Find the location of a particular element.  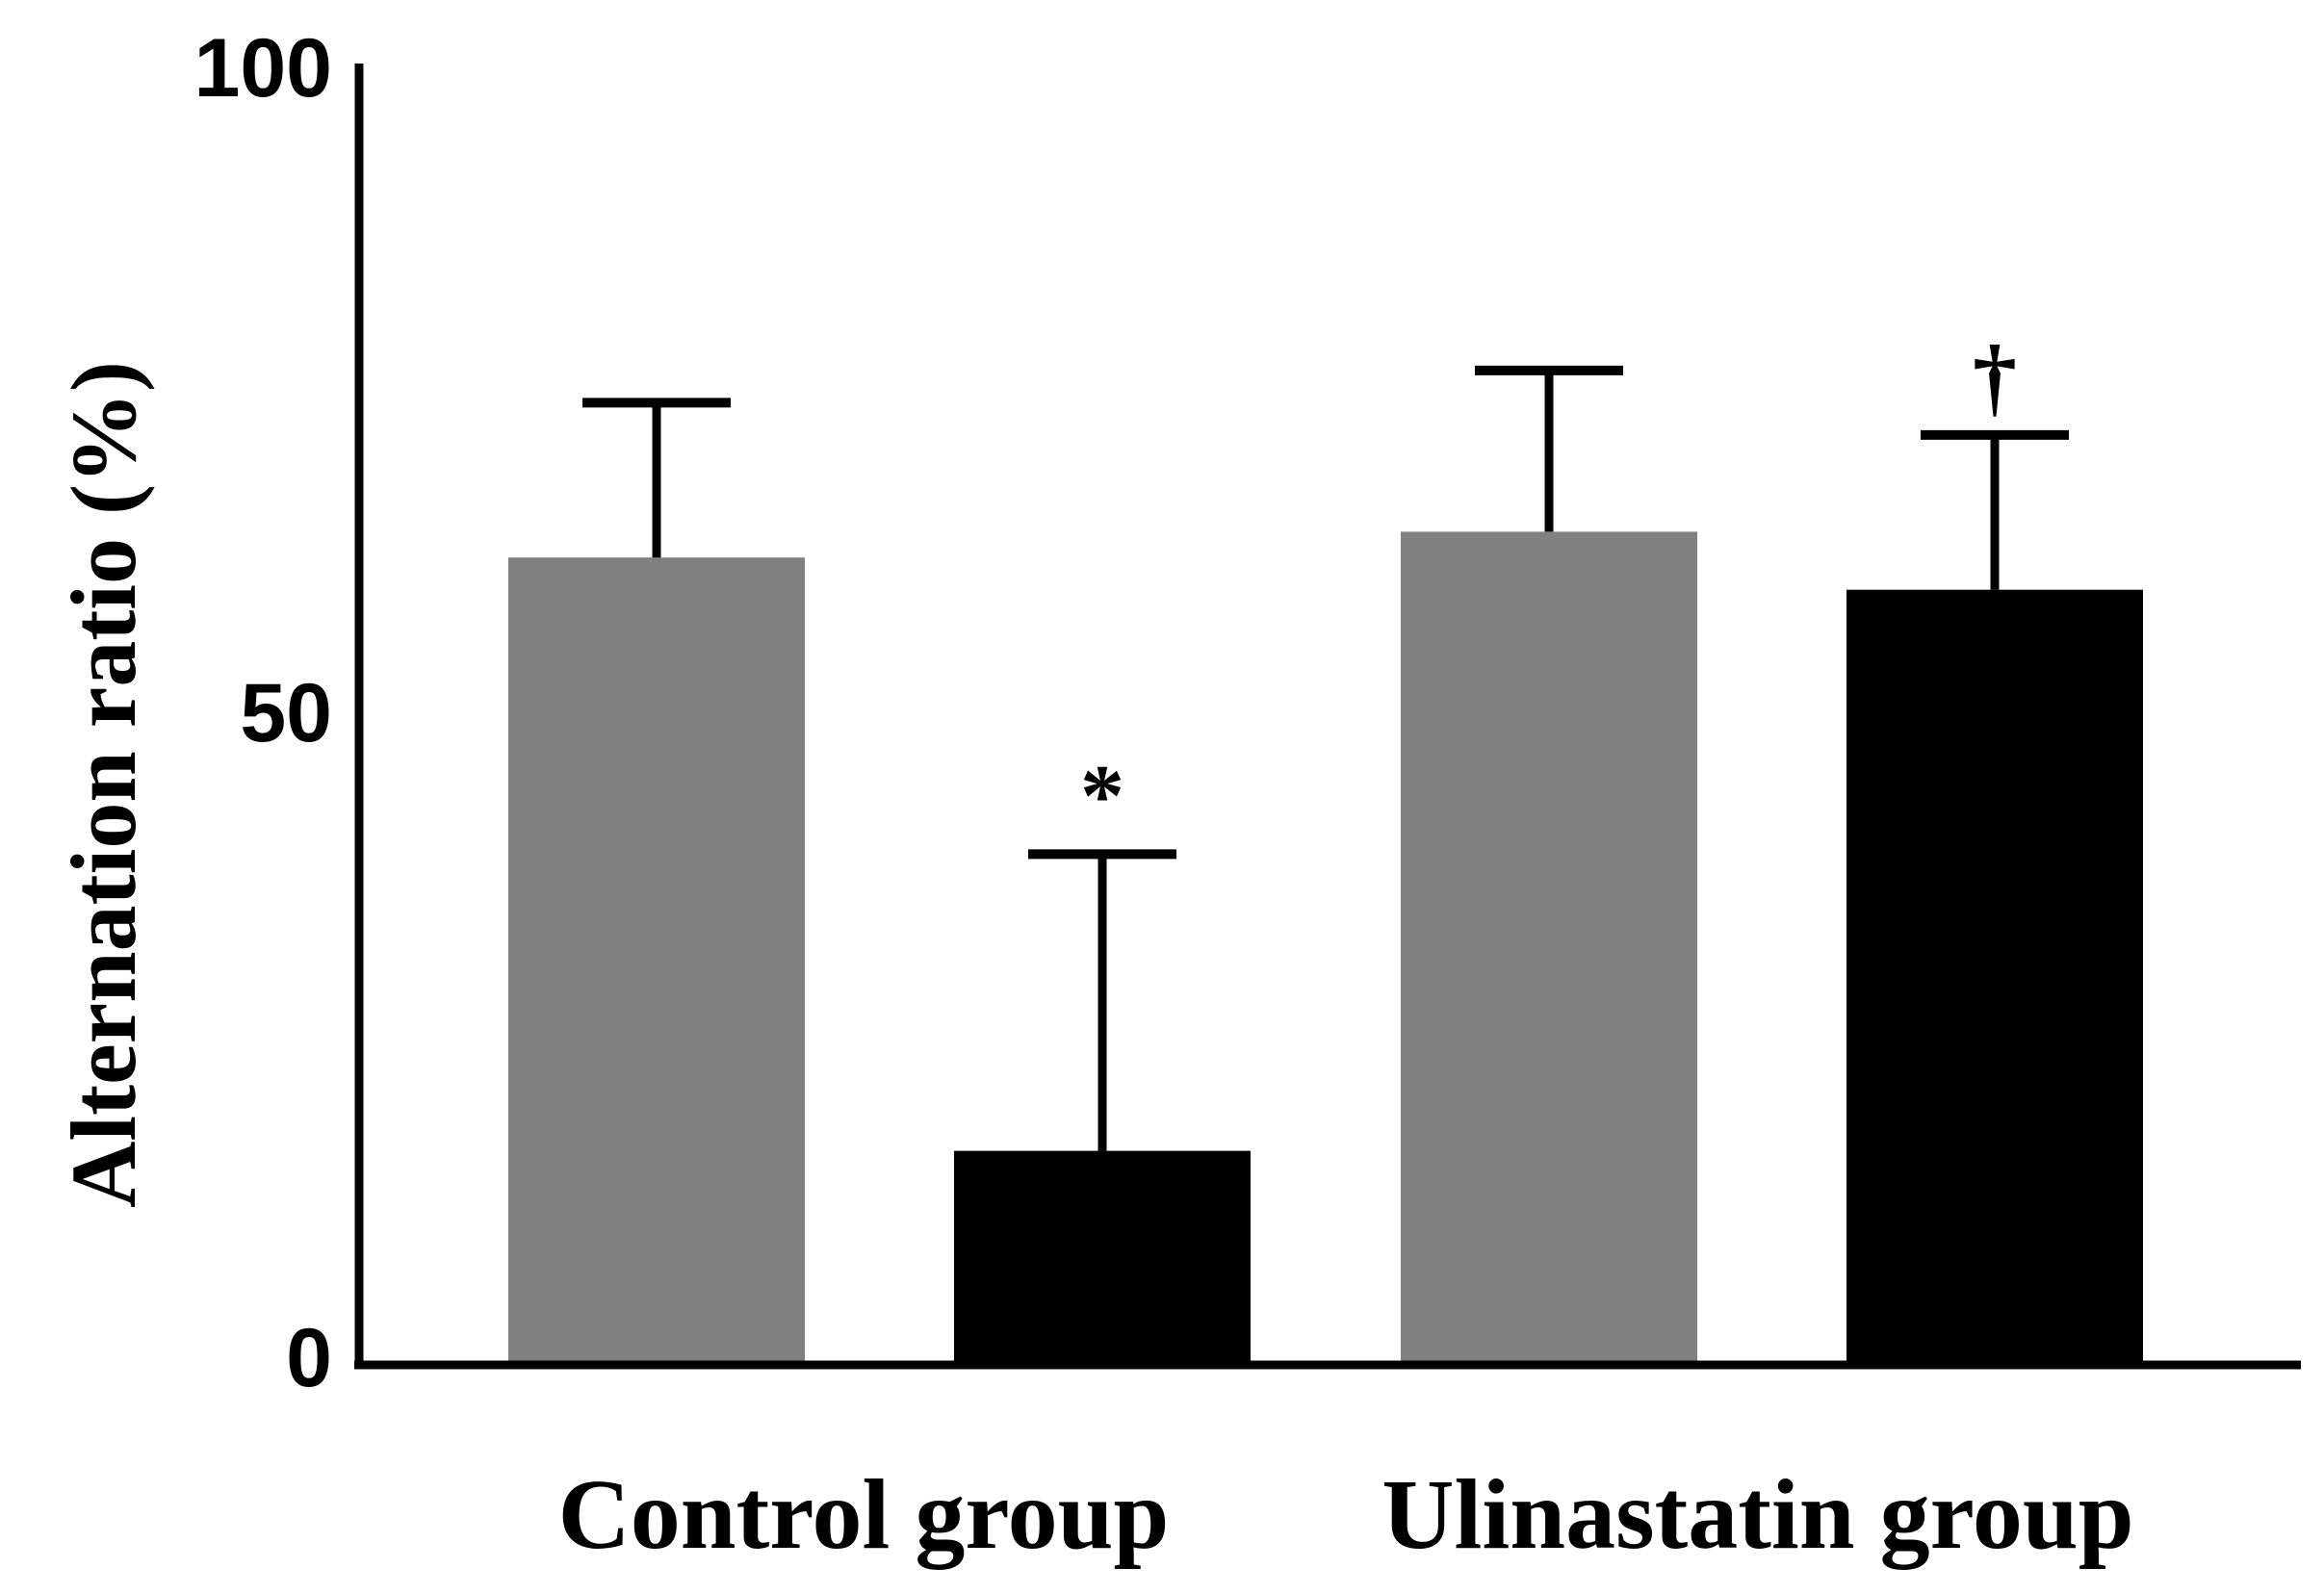

y-tick-label-100: 100 is located at coordinates (263, 68).